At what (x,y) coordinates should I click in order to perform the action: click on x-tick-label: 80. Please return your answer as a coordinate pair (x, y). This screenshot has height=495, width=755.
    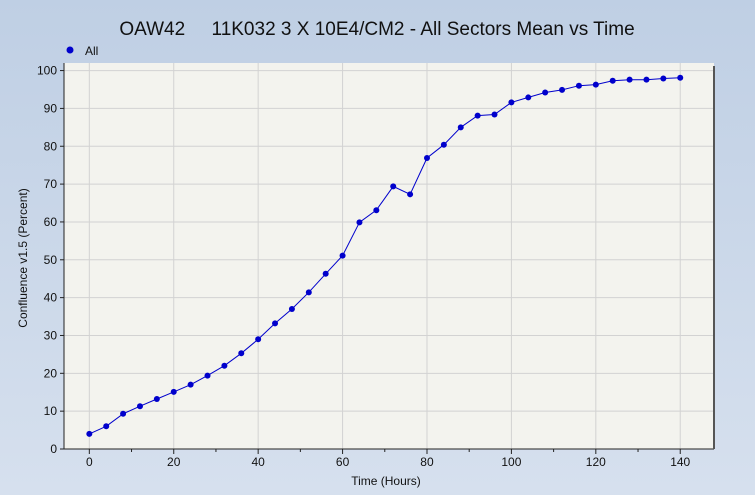
    Looking at the image, I should click on (427, 462).